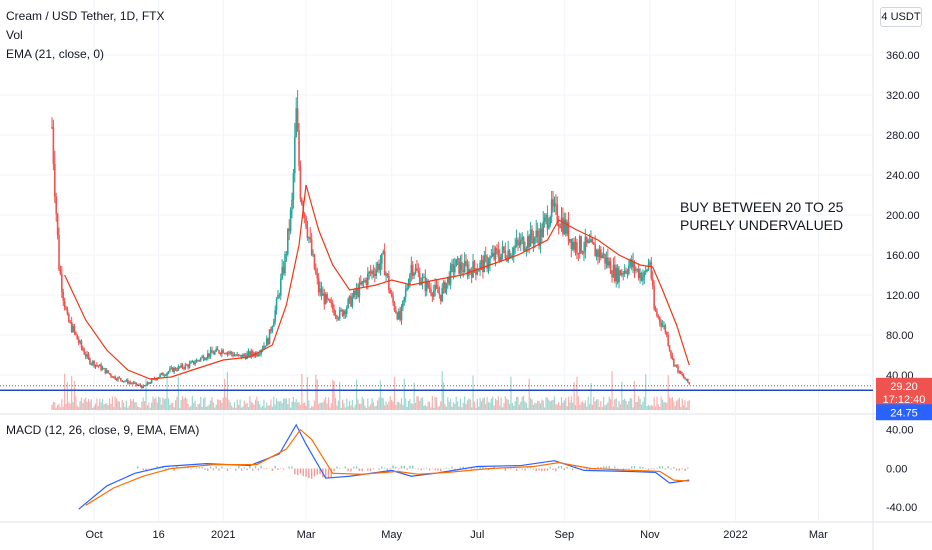  Describe the element at coordinates (901, 17) in the screenshot. I see `currency-selector: 4 USDT` at that location.